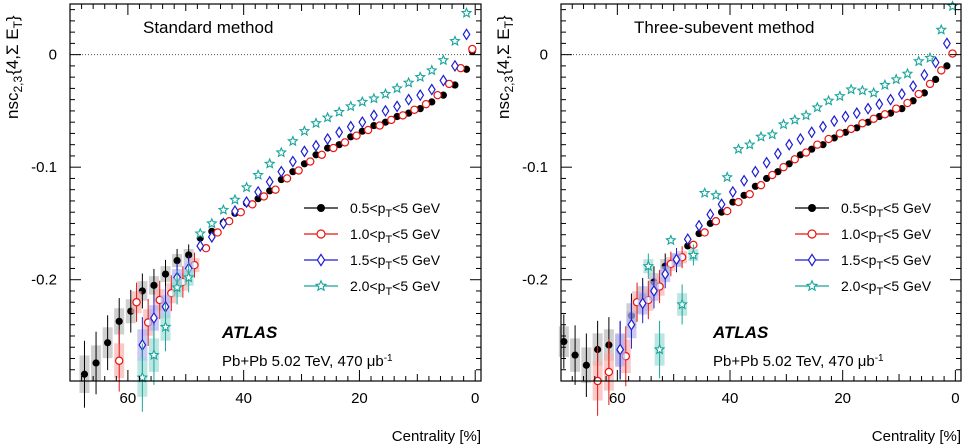 The height and width of the screenshot is (447, 972). Describe the element at coordinates (44, 280) in the screenshot. I see `y-tick-label: -0.2` at that location.